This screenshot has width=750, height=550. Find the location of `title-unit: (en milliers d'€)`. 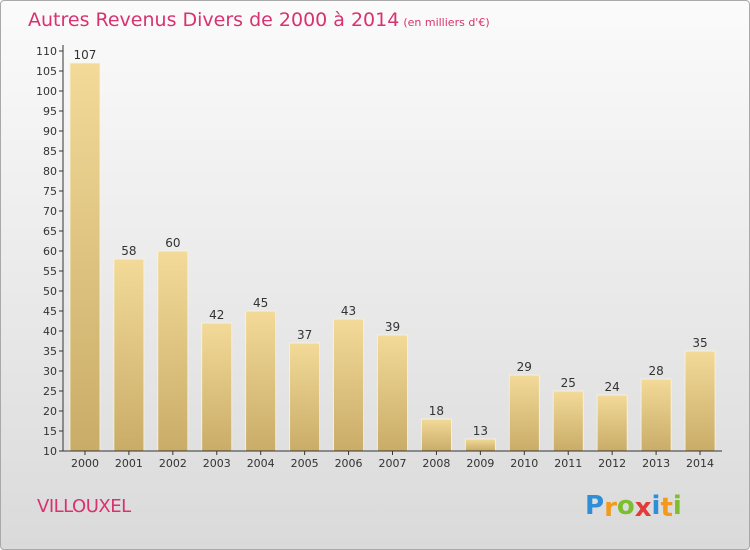

title-unit: (en milliers d'€) is located at coordinates (446, 22).